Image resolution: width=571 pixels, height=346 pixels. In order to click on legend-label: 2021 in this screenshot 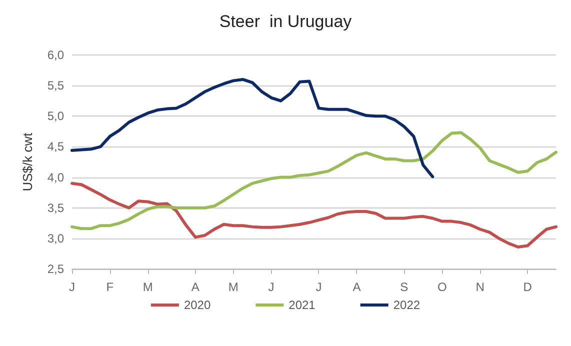, I will do `click(302, 305)`.